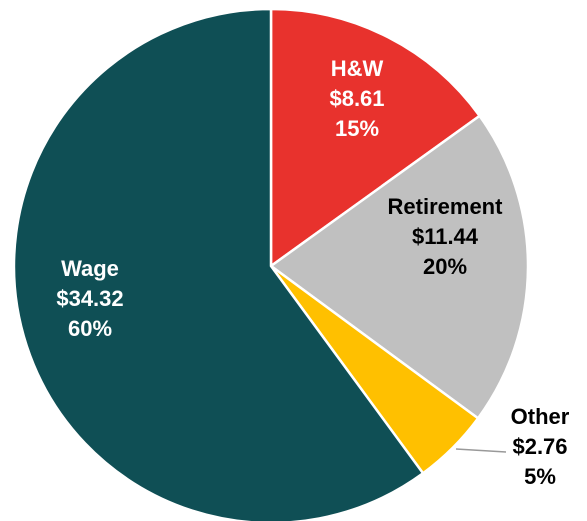  Describe the element at coordinates (481, 450) in the screenshot. I see `leader-line` at that location.